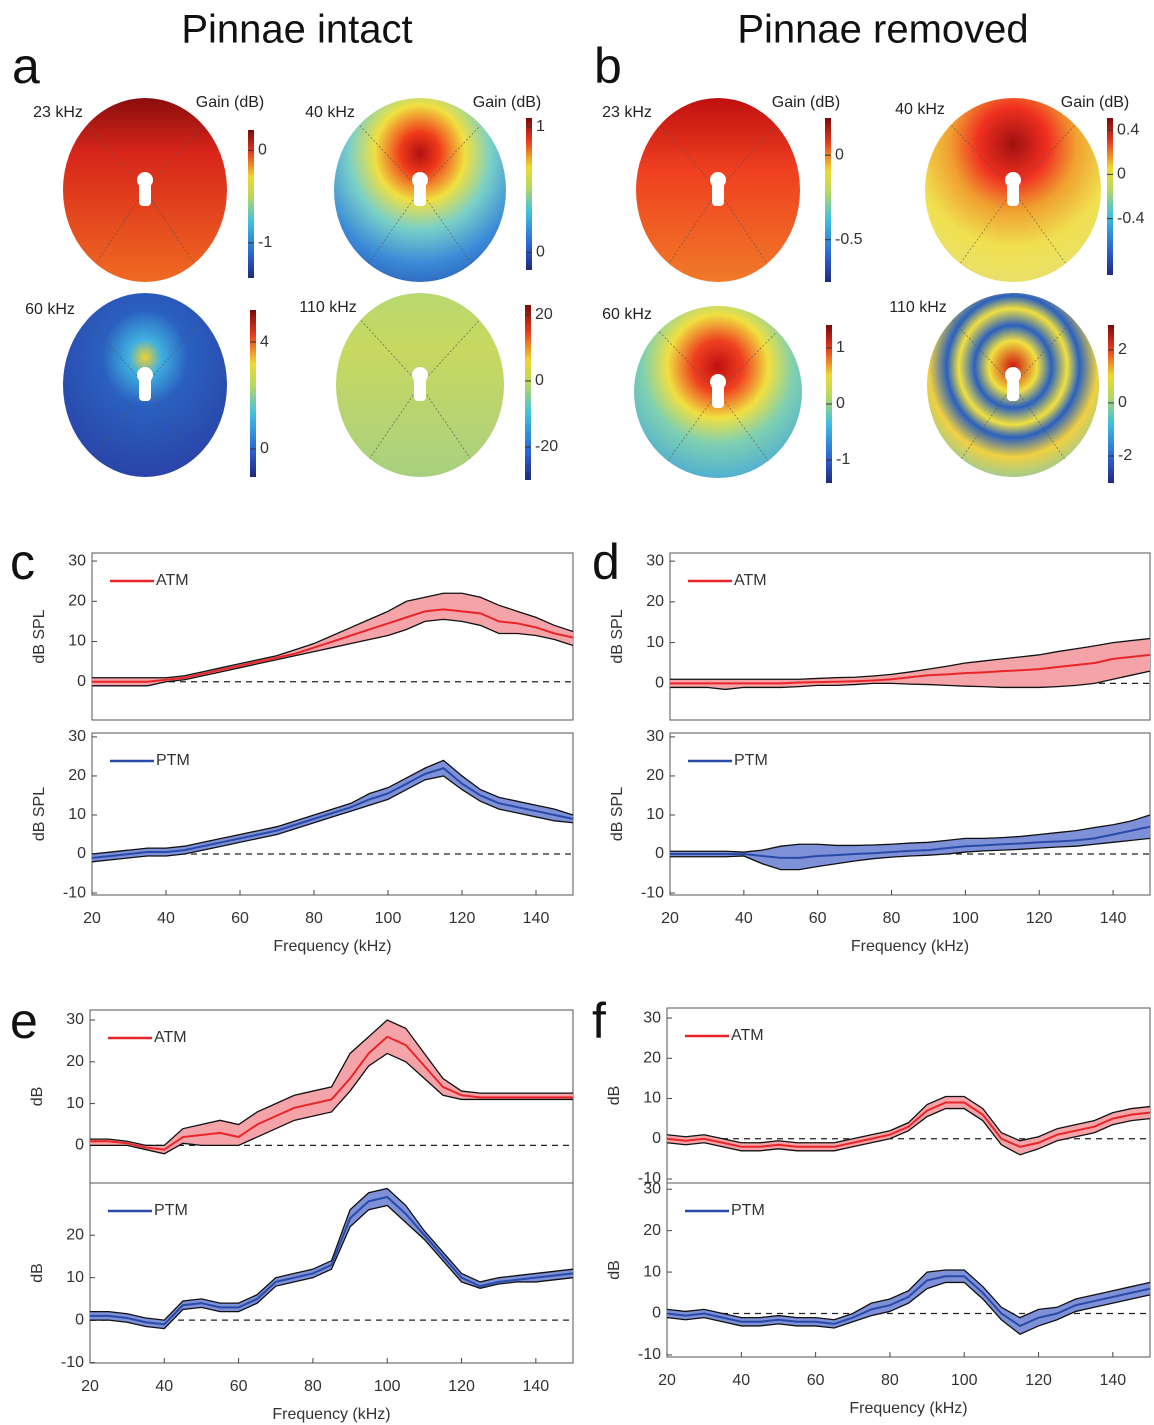 This screenshot has width=1154, height=1425. Describe the element at coordinates (546, 446) in the screenshot. I see `colorbar-tick-label: -20` at that location.